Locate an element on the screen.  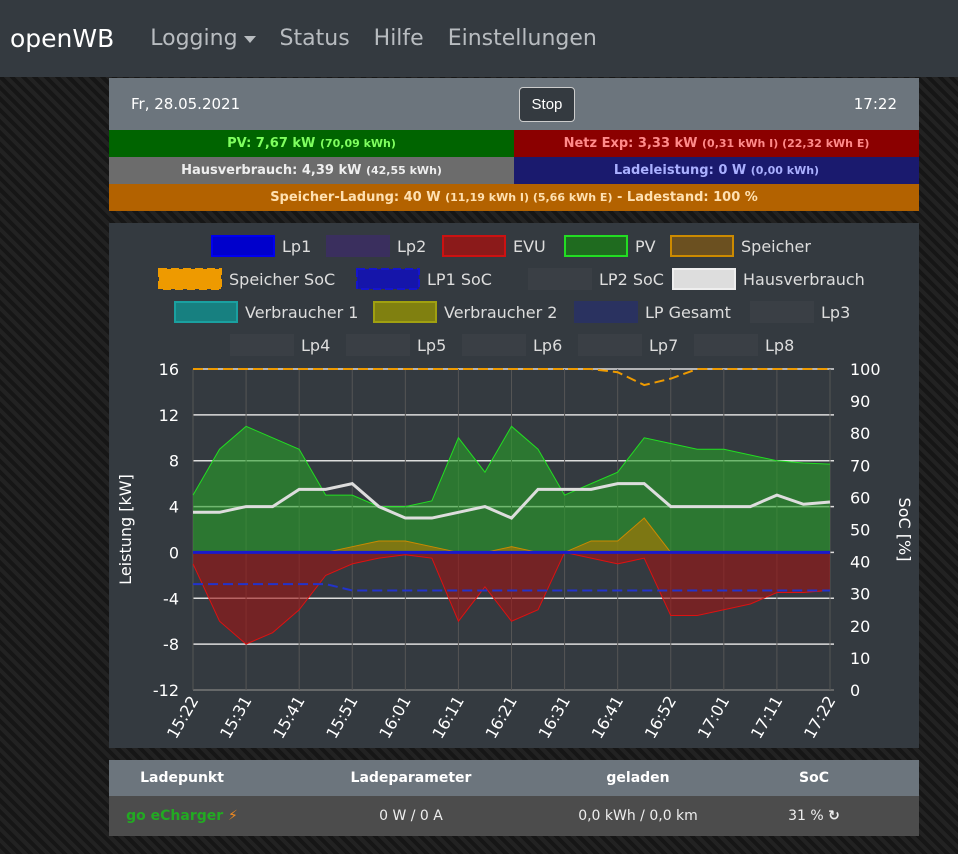
chargepoint-soc: 31 % ↻ is located at coordinates (814, 816).